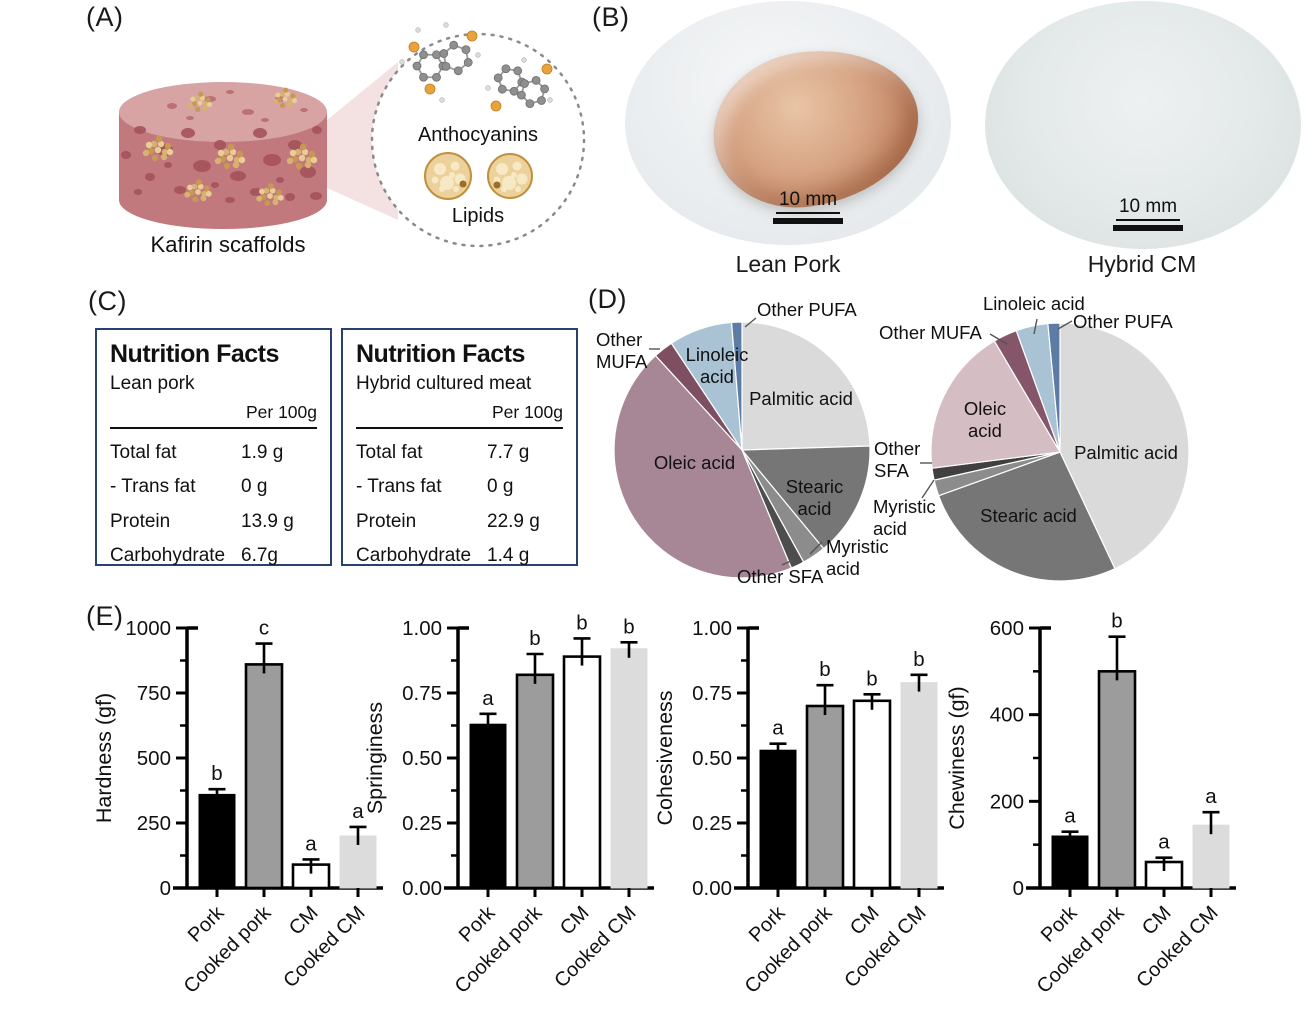 Image resolution: width=1304 pixels, height=1017 pixels. What do you see at coordinates (1026, 516) in the screenshot?
I see `hybrid-cm-fatty-acid-pie-slice-stearic-acid` at bounding box center [1026, 516].